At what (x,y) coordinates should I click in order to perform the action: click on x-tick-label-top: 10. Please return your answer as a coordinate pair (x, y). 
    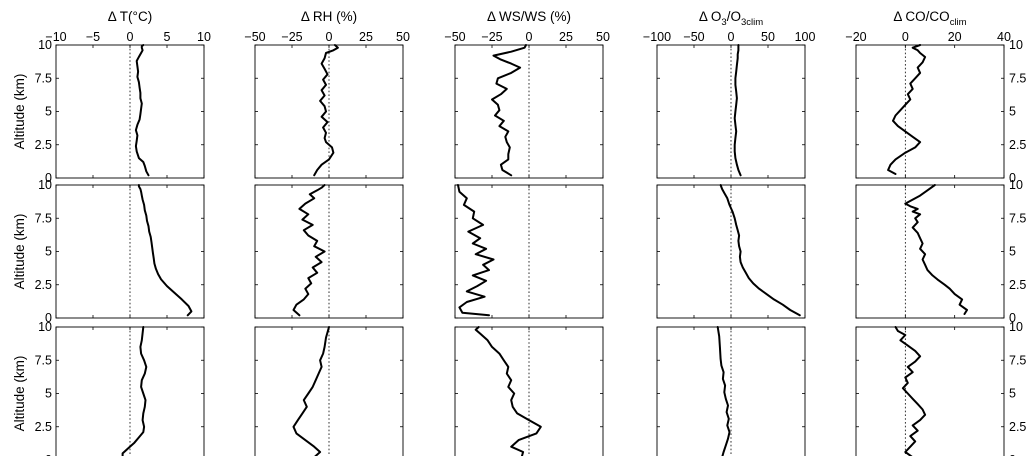
    Looking at the image, I should click on (204, 37).